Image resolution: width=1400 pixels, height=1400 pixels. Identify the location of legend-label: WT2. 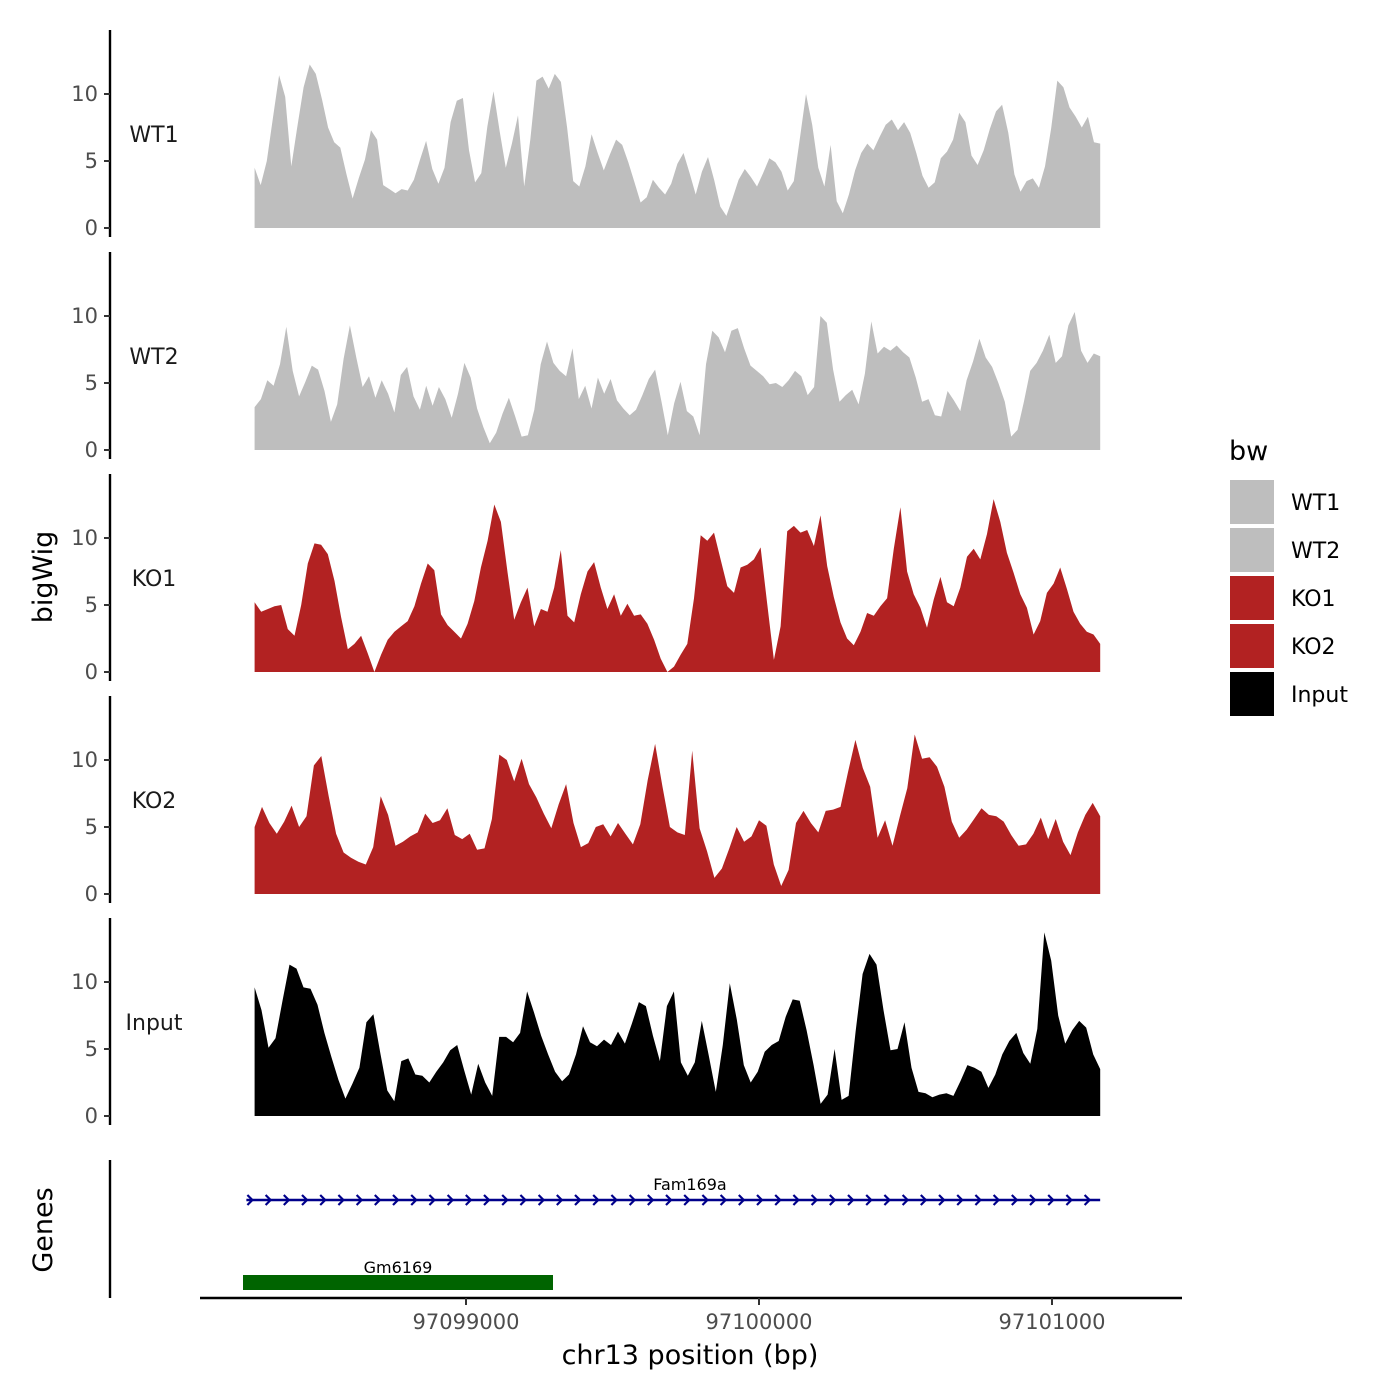
(1315, 551).